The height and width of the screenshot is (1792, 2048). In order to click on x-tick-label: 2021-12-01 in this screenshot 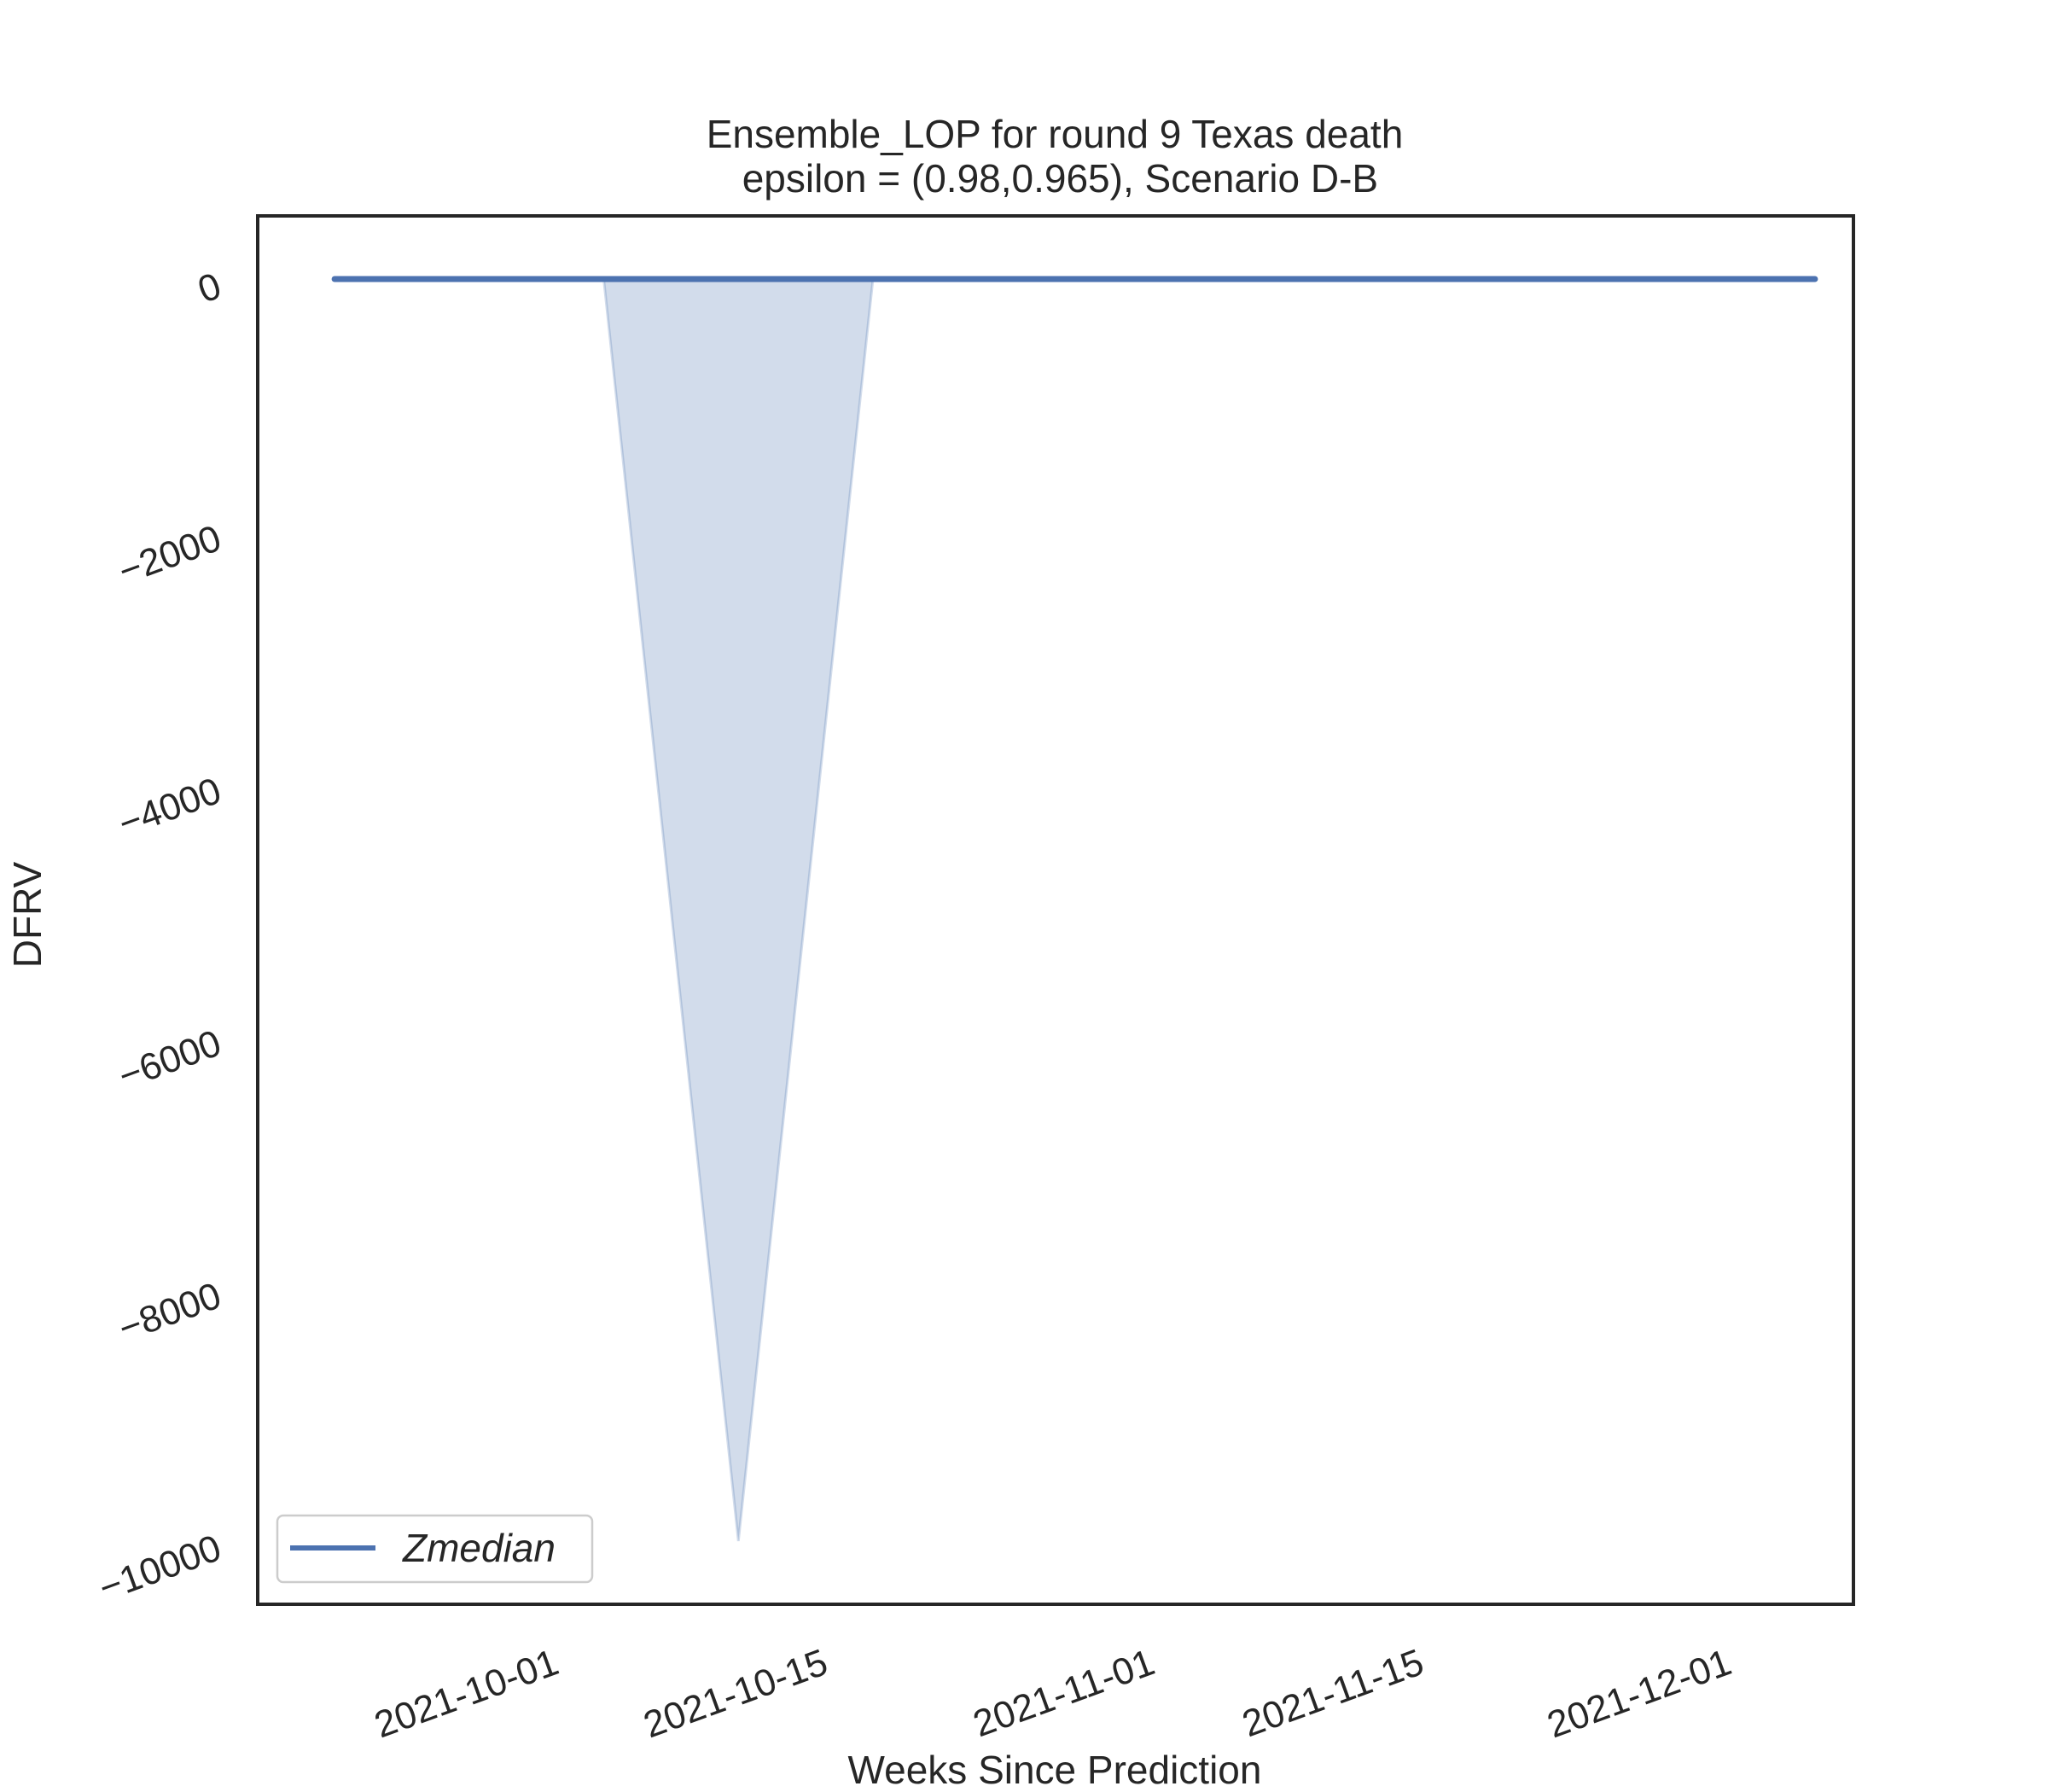, I will do `click(1639, 1693)`.